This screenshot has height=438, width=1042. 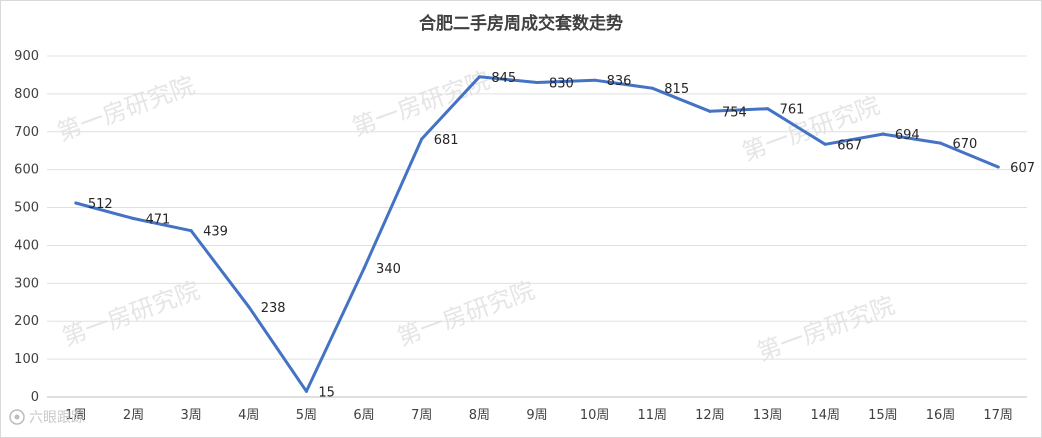 I want to click on brand-eye-icon, so click(x=17, y=417).